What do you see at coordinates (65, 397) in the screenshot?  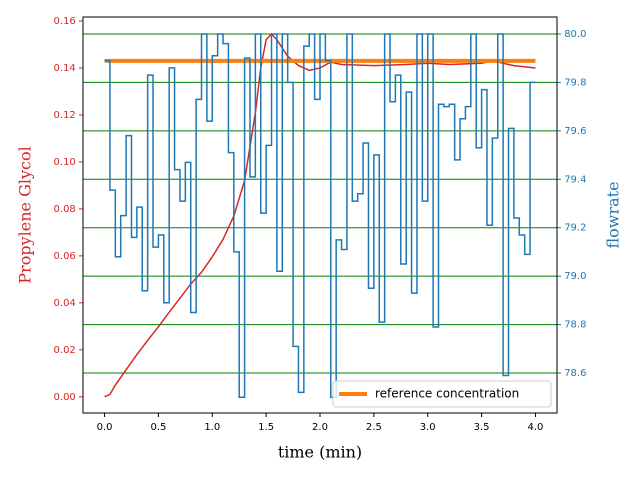 I see `y-tick-label: 0.00` at bounding box center [65, 397].